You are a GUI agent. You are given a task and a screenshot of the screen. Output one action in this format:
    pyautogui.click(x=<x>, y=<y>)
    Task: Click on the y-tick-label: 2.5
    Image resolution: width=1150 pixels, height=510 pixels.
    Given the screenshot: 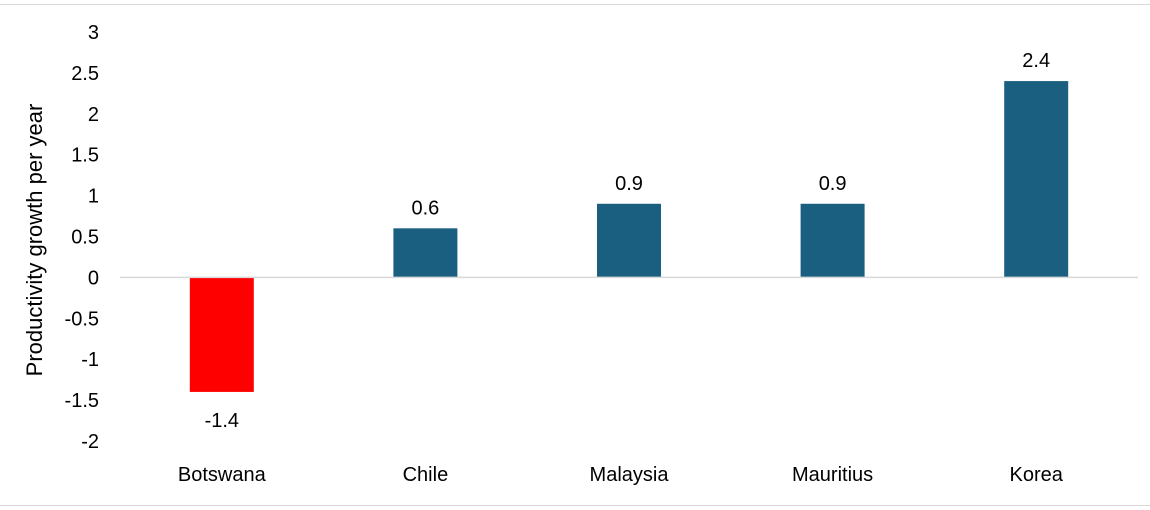 What is the action you would take?
    pyautogui.click(x=85, y=74)
    